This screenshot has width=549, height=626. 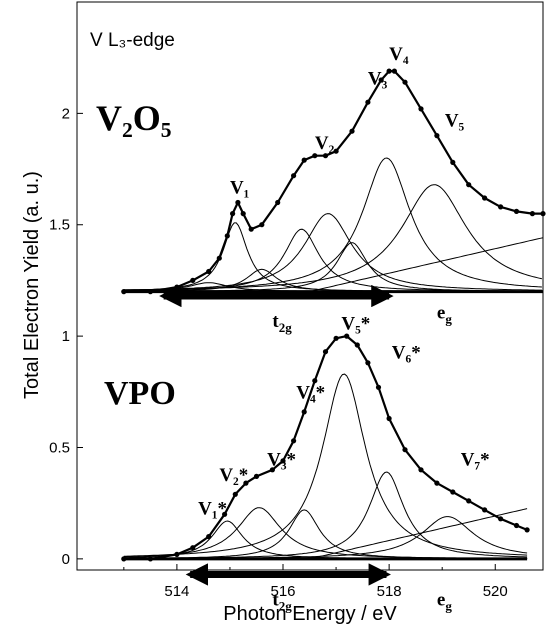 I want to click on x-axis-label: Photon Energy / eV, so click(x=310, y=614).